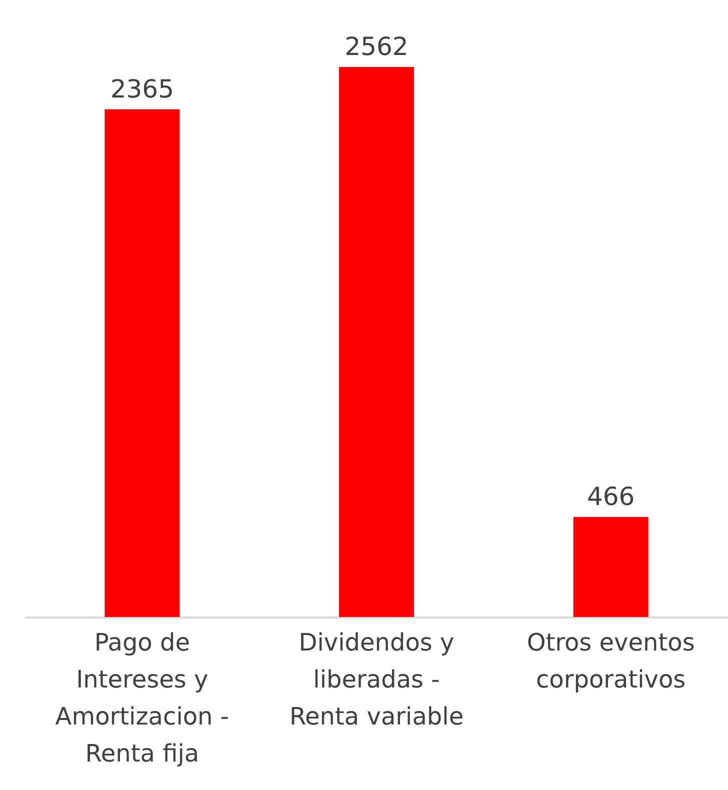  What do you see at coordinates (610, 661) in the screenshot?
I see `x-tick-label: Otros eventos corporativos` at bounding box center [610, 661].